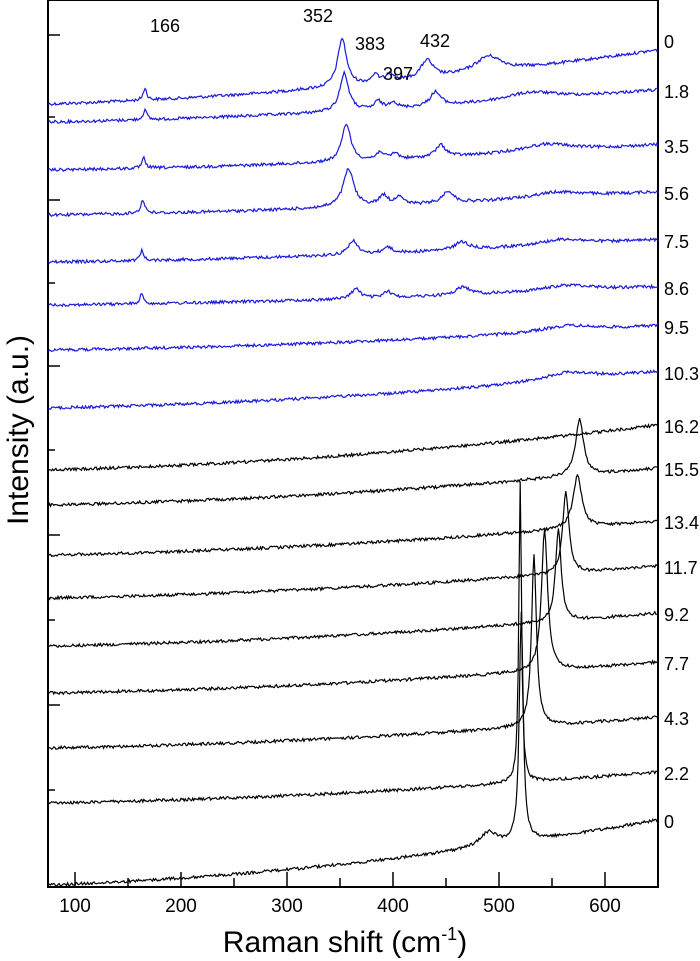 This screenshot has width=700, height=961. Describe the element at coordinates (300, 45) in the screenshot. I see `peak-labels: 166 352 383 397 432` at that location.